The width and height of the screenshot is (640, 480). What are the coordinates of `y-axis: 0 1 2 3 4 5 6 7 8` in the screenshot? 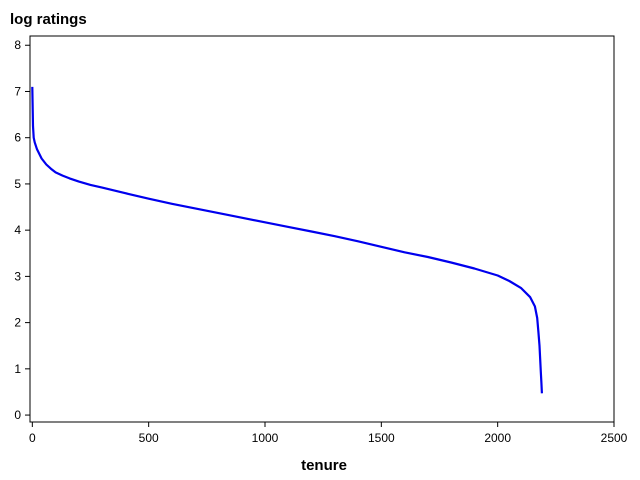 It's located at (22, 230).